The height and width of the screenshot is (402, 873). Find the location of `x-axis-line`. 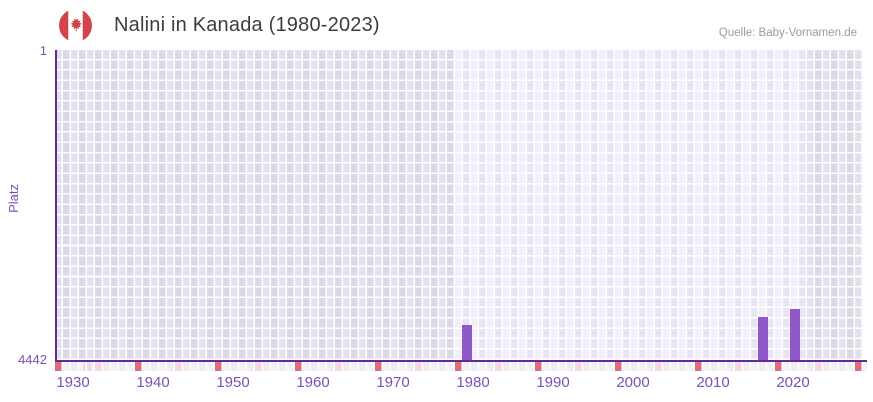

x-axis-line is located at coordinates (461, 361).